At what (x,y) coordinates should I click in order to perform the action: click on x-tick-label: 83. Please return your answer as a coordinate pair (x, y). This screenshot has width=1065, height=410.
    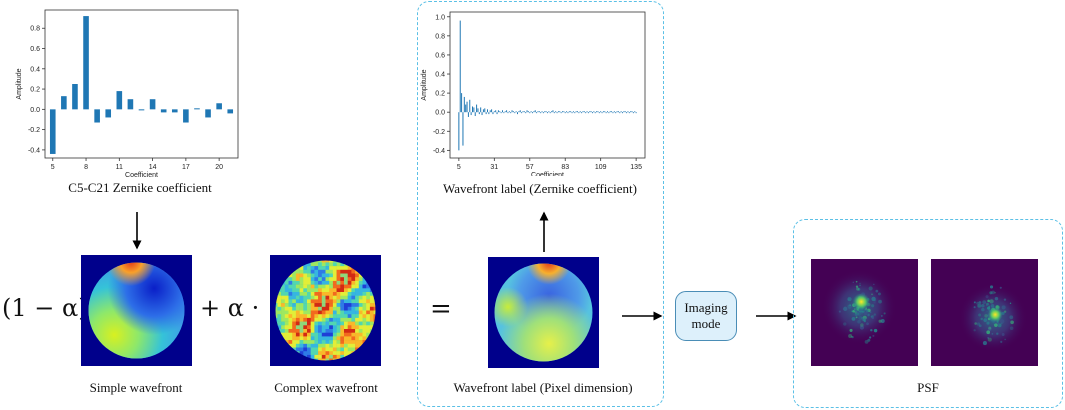
    Looking at the image, I should click on (565, 167).